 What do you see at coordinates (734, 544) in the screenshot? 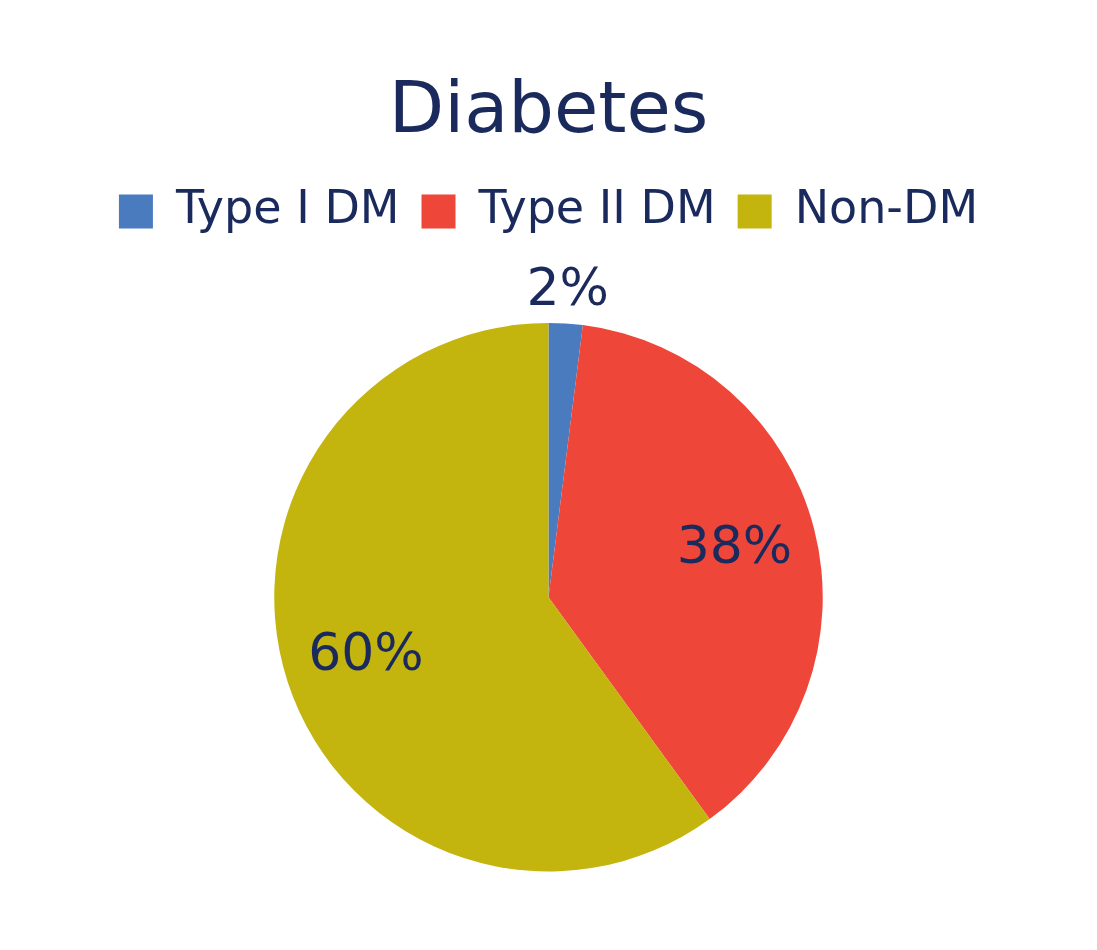
I see `data-label: 38%` at bounding box center [734, 544].